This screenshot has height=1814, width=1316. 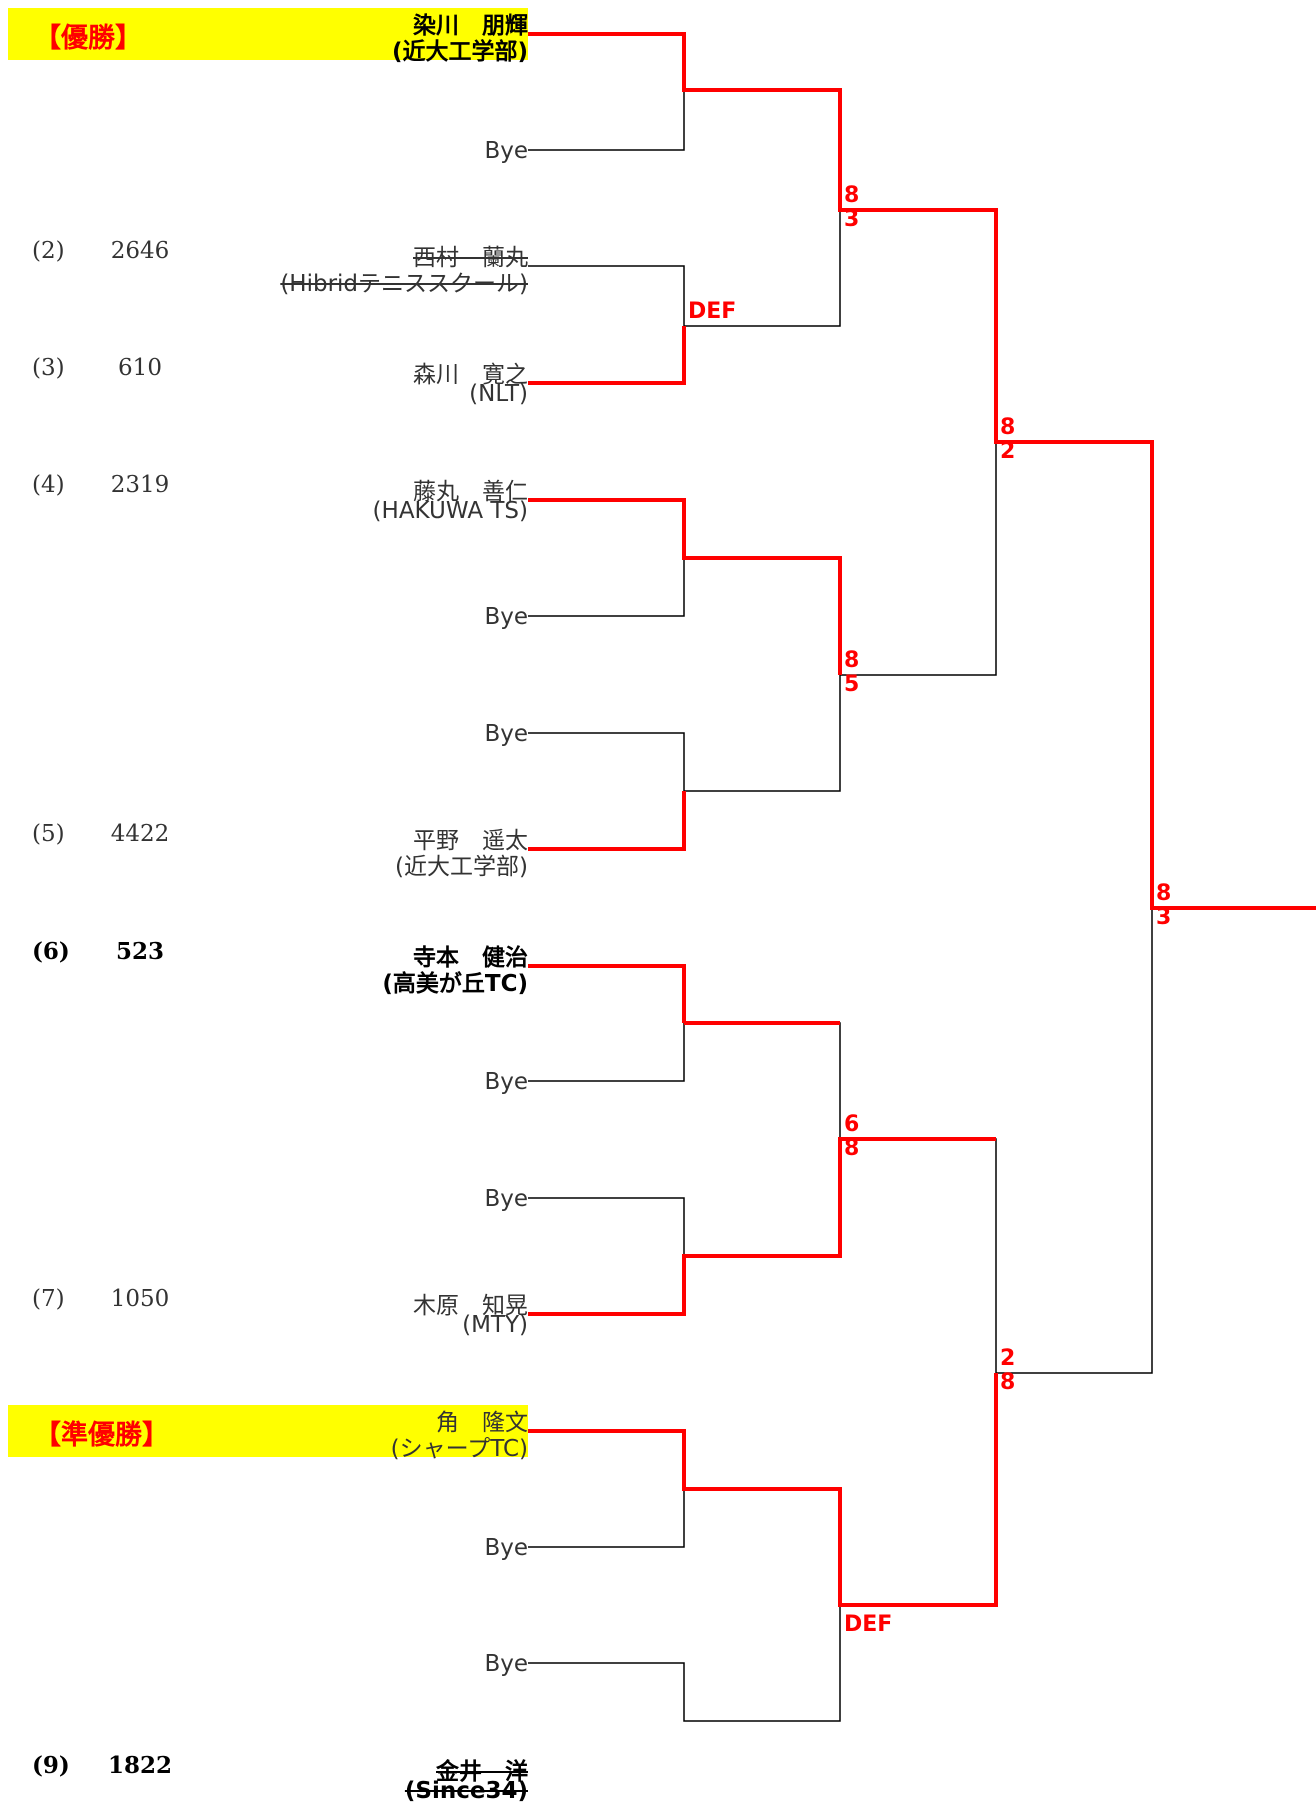 What do you see at coordinates (470, 26) in the screenshot?
I see `player-name: 染川 朋輝` at bounding box center [470, 26].